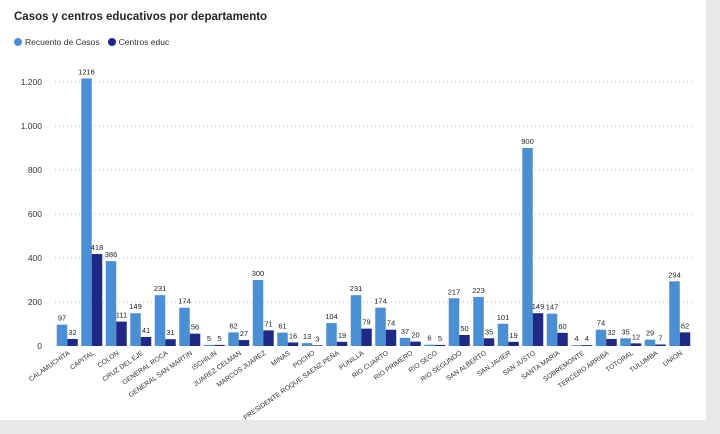 The image size is (720, 434). I want to click on x-tick-label: MINAS, so click(281, 359).